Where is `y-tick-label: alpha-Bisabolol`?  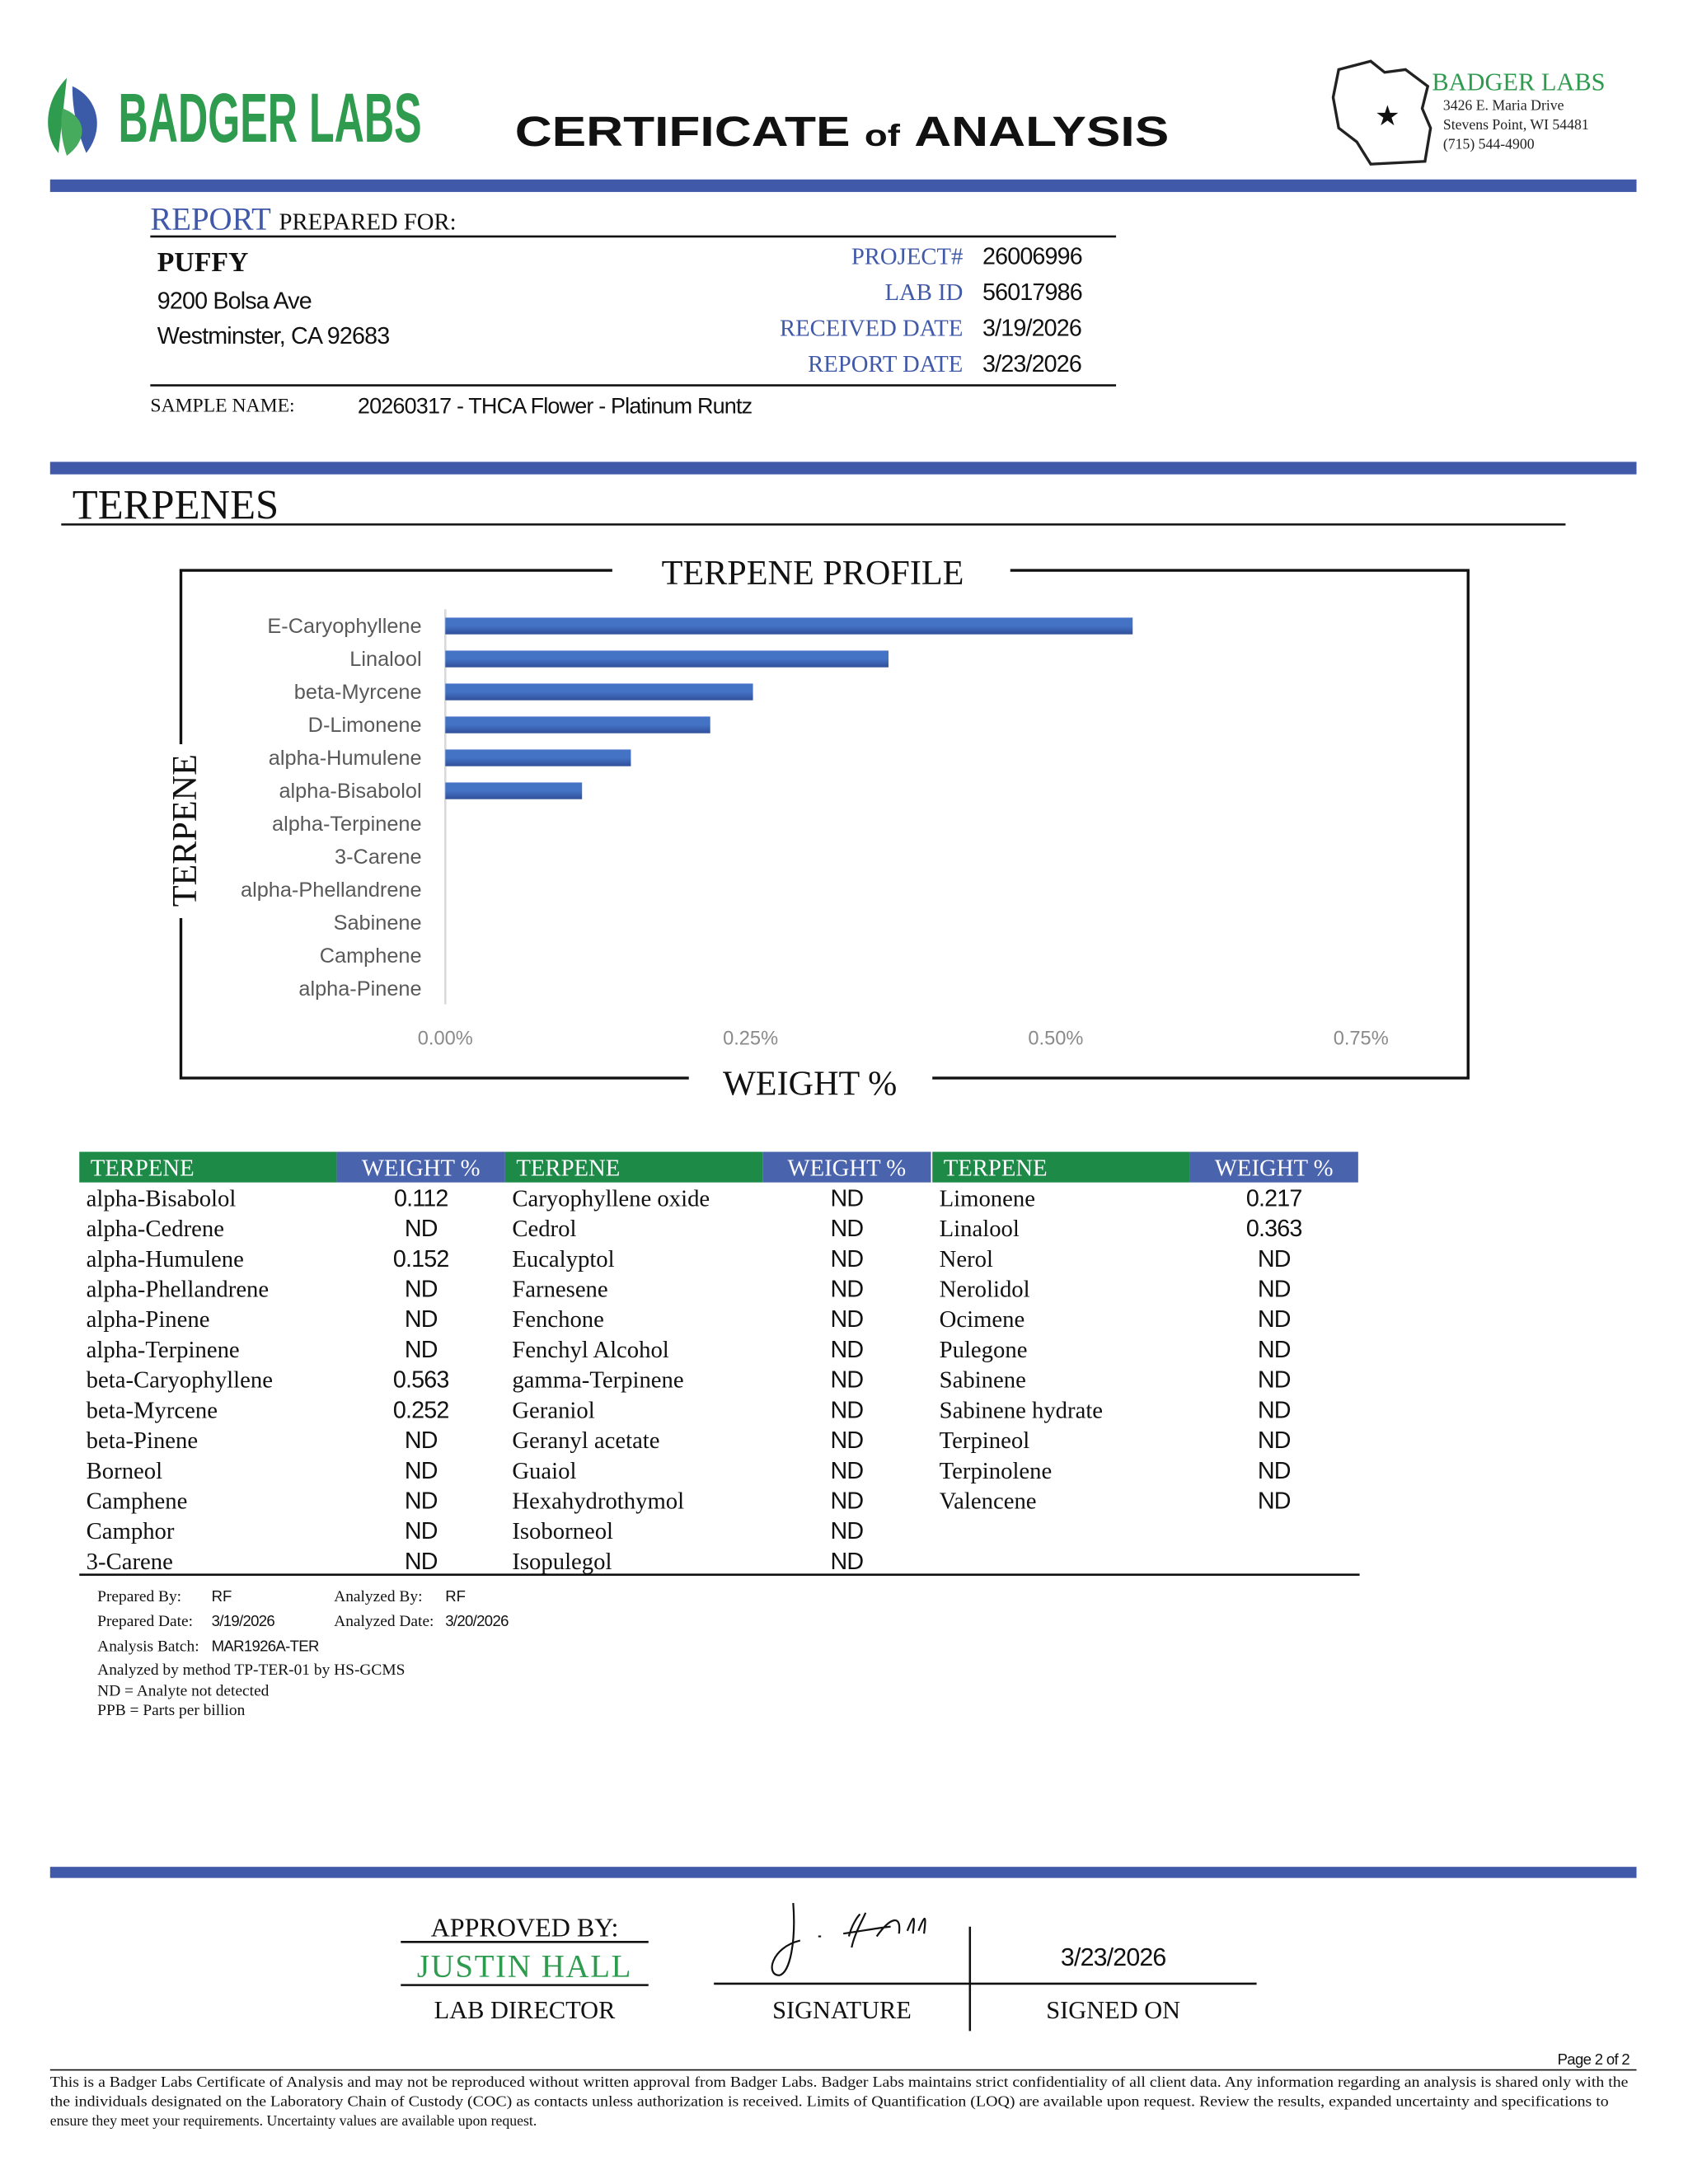 y-tick-label: alpha-Bisabolol is located at coordinates (350, 791).